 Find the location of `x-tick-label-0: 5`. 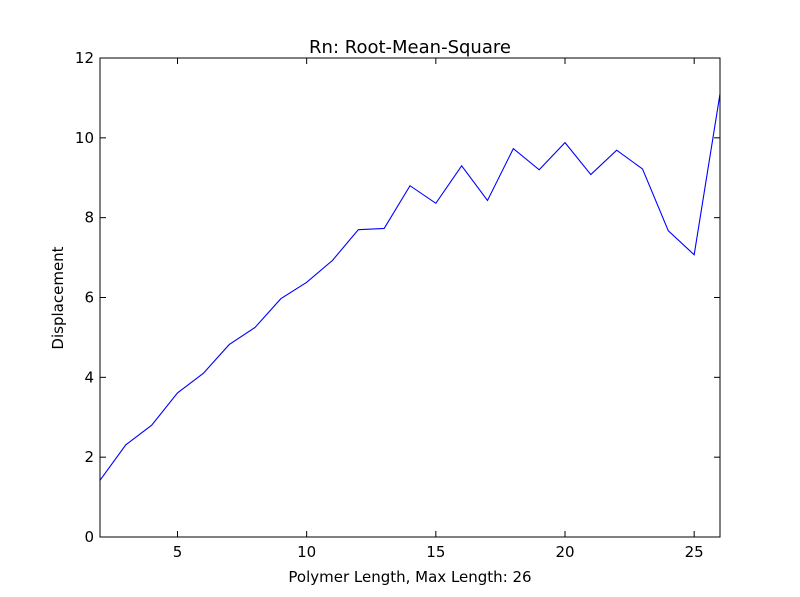

x-tick-label-0: 5 is located at coordinates (178, 552).